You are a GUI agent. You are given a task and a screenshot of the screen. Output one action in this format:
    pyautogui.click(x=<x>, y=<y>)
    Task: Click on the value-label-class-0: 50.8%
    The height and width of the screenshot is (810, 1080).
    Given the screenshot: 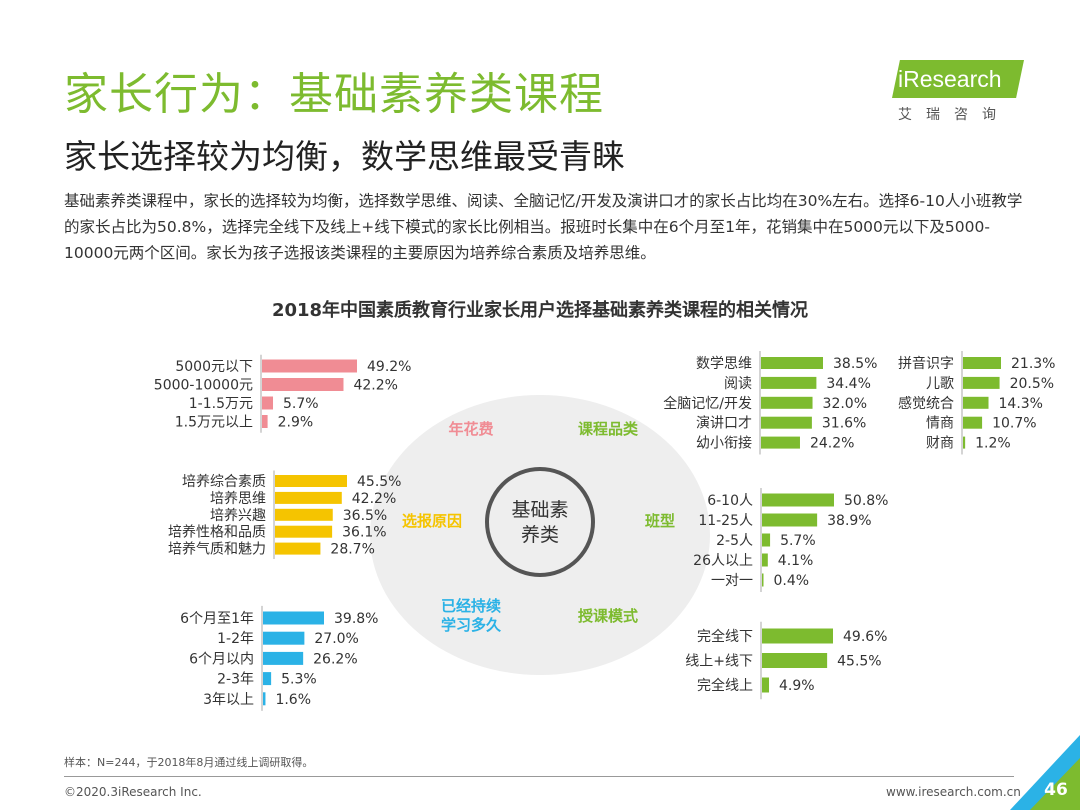 What is the action you would take?
    pyautogui.click(x=866, y=501)
    